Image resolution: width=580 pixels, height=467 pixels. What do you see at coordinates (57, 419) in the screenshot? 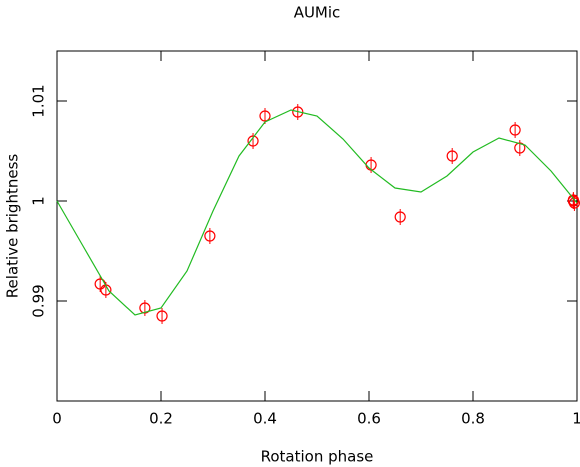
I see `x-tick-label: 0` at bounding box center [57, 419].